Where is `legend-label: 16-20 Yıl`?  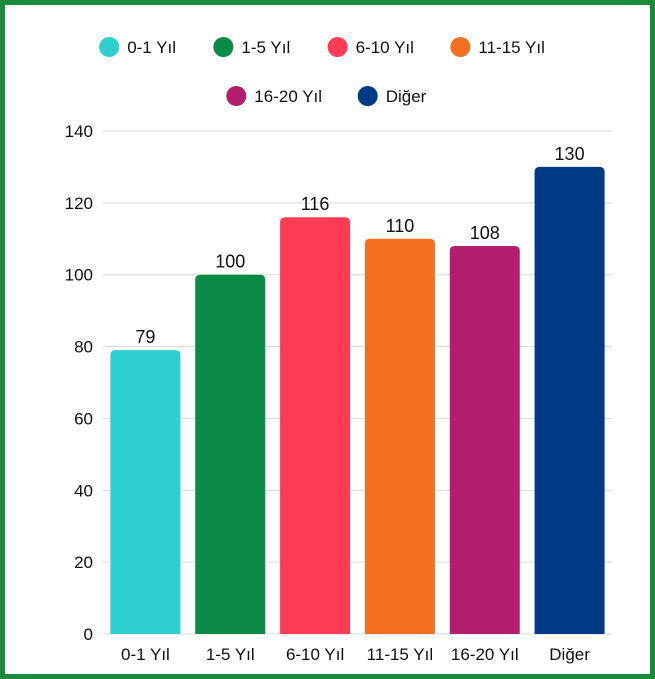 legend-label: 16-20 Yıl is located at coordinates (288, 96).